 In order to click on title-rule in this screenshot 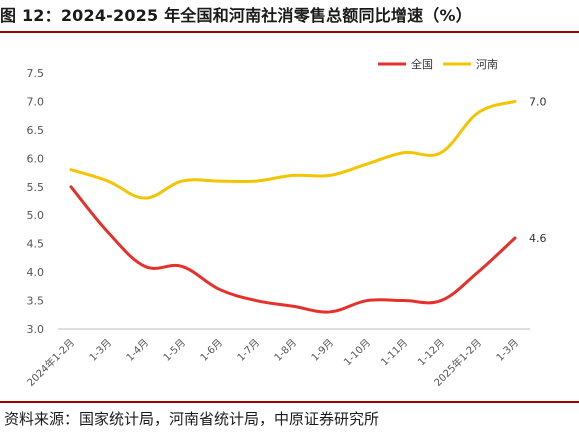, I will do `click(289, 32)`.